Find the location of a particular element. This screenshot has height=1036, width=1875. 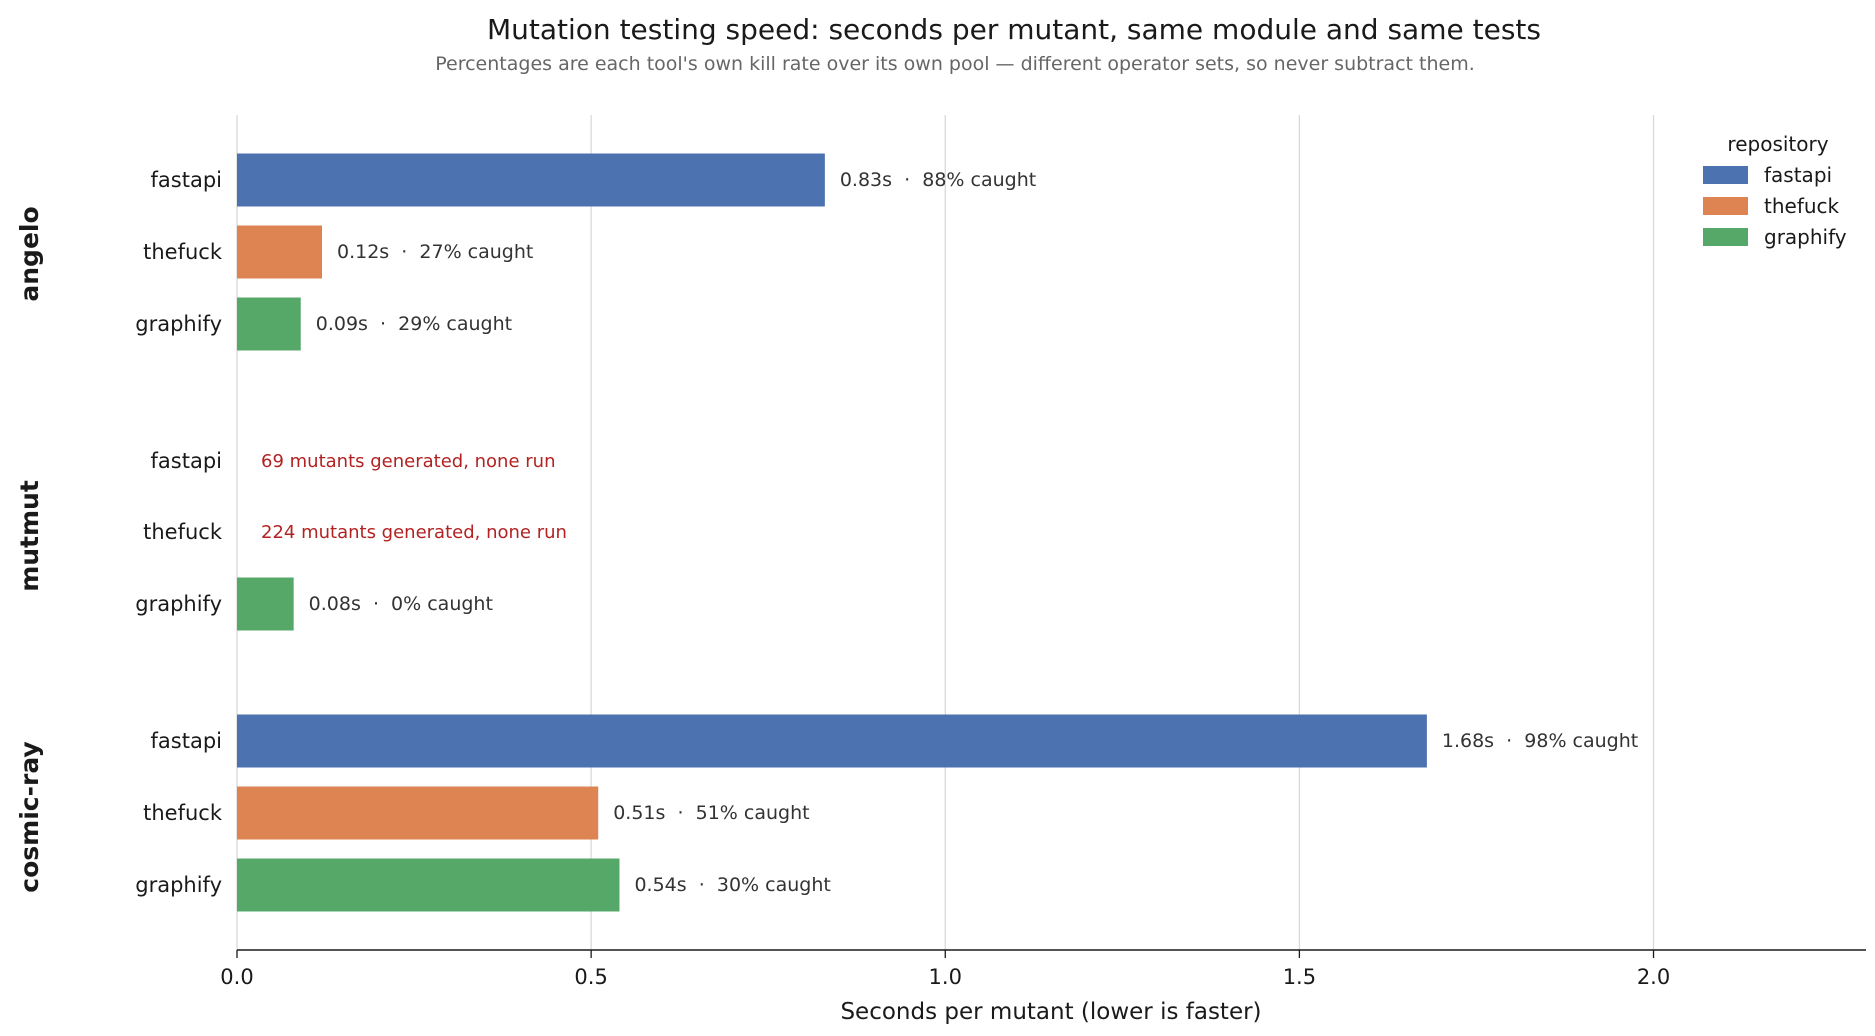

bar-value-label: 0.51s · 51% caught is located at coordinates (711, 813).